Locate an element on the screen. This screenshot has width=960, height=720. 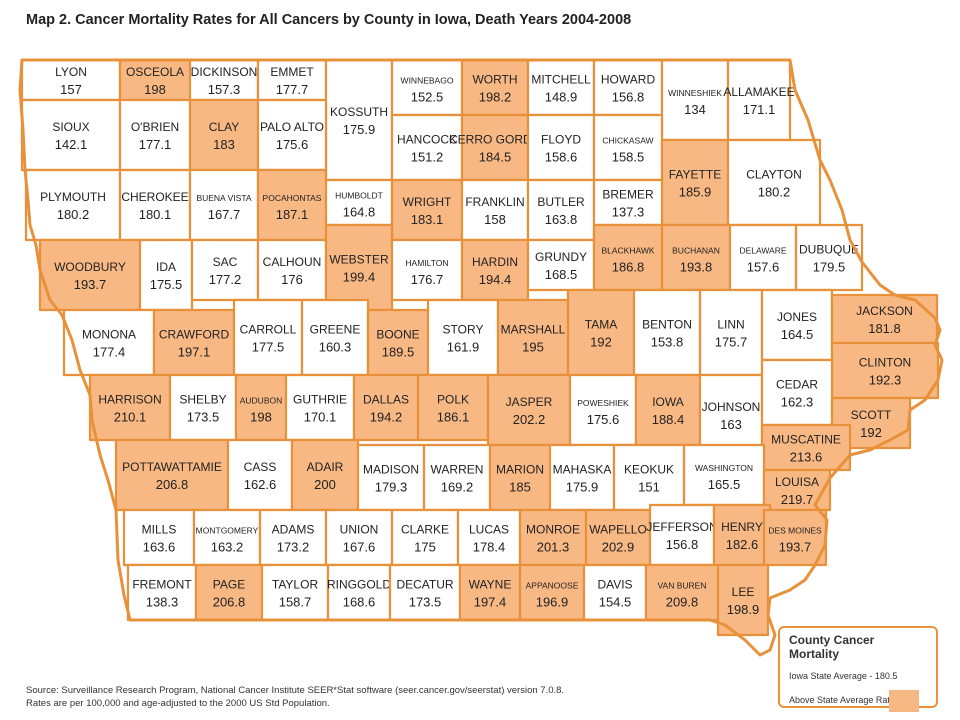
county-name: DUBUQUE is located at coordinates (829, 250).